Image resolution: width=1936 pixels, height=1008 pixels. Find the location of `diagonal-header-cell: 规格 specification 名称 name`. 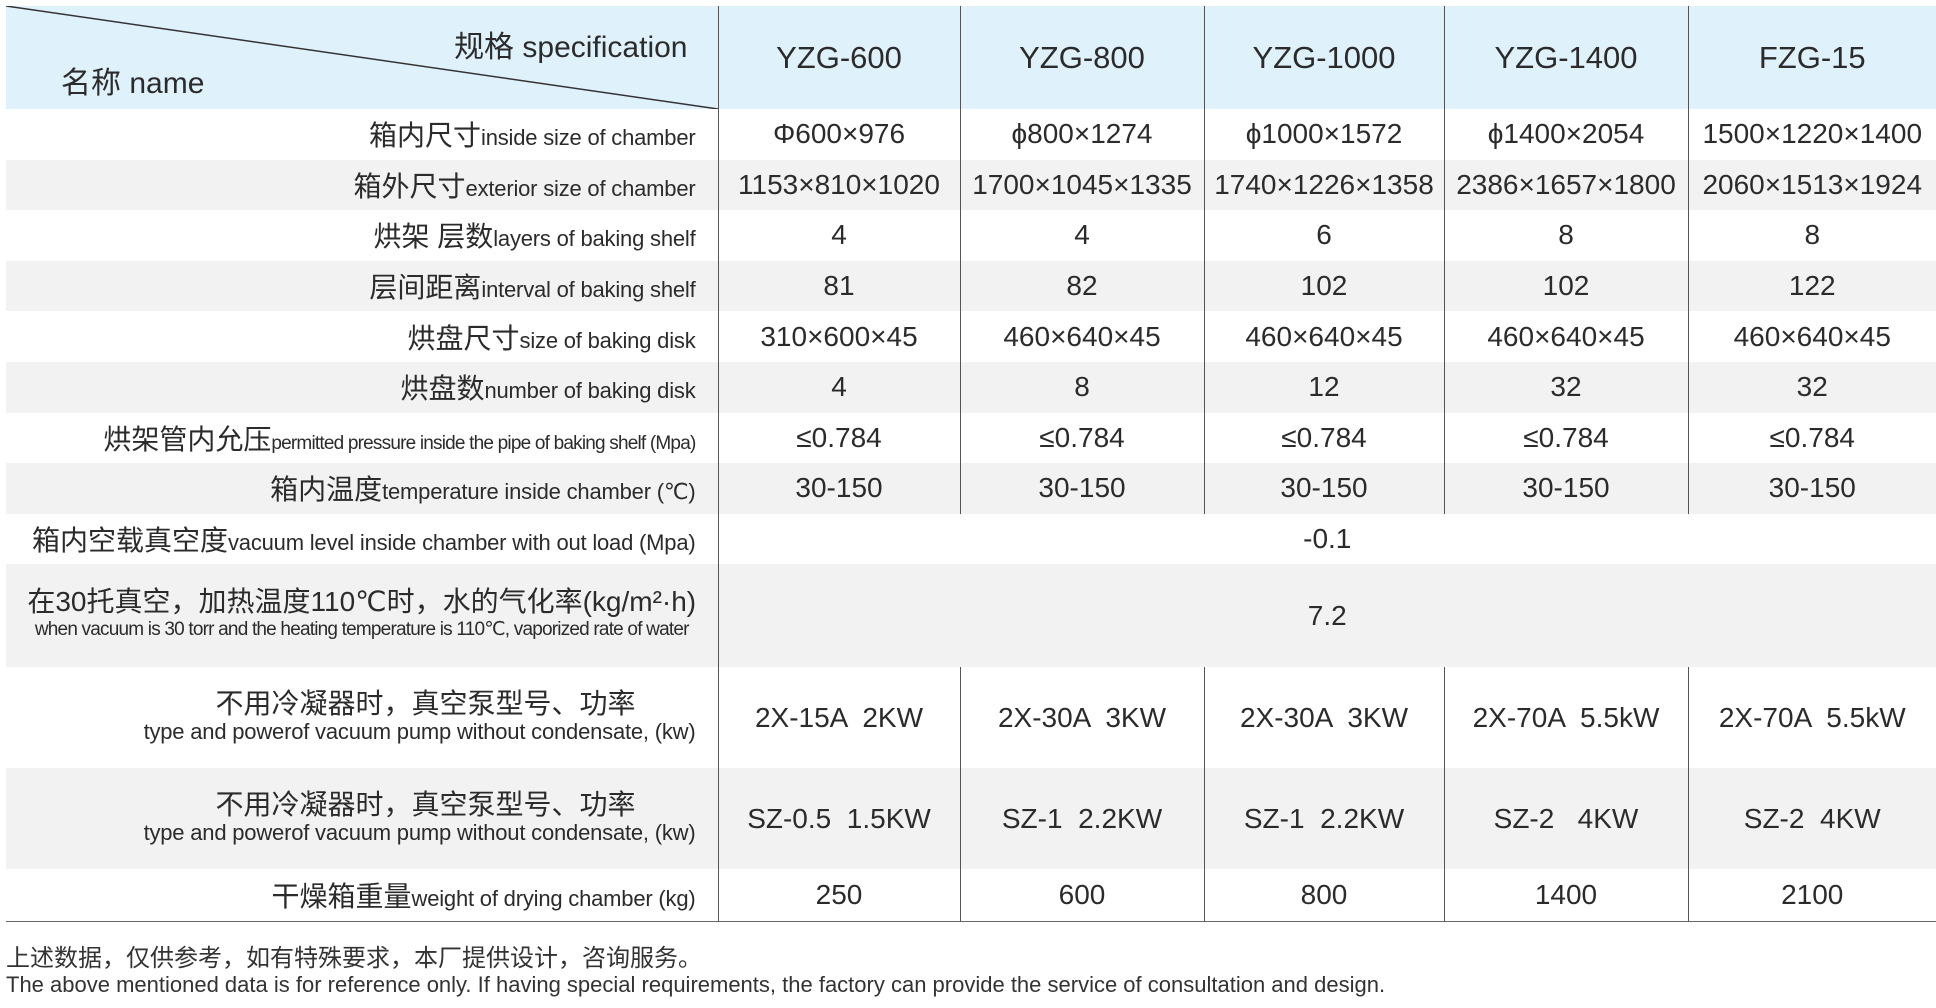

diagonal-header-cell: 规格 specification 名称 name is located at coordinates (362, 57).